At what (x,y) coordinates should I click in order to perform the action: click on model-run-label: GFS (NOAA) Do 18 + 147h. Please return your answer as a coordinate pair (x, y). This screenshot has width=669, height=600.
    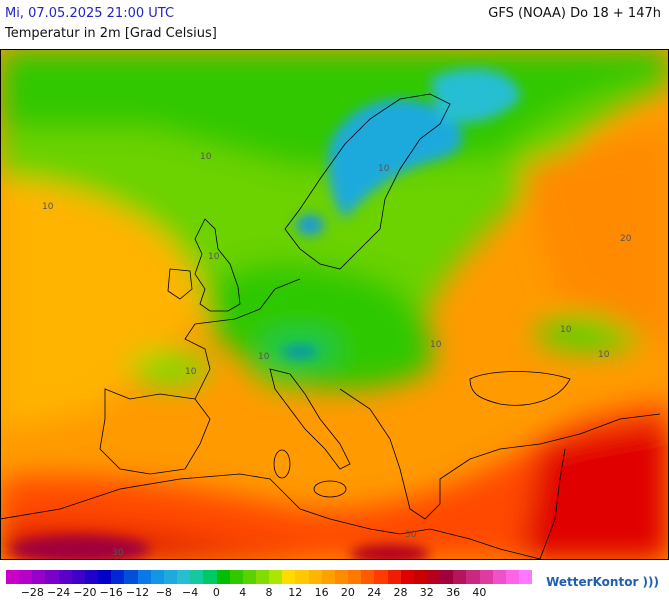
    Looking at the image, I should click on (574, 13).